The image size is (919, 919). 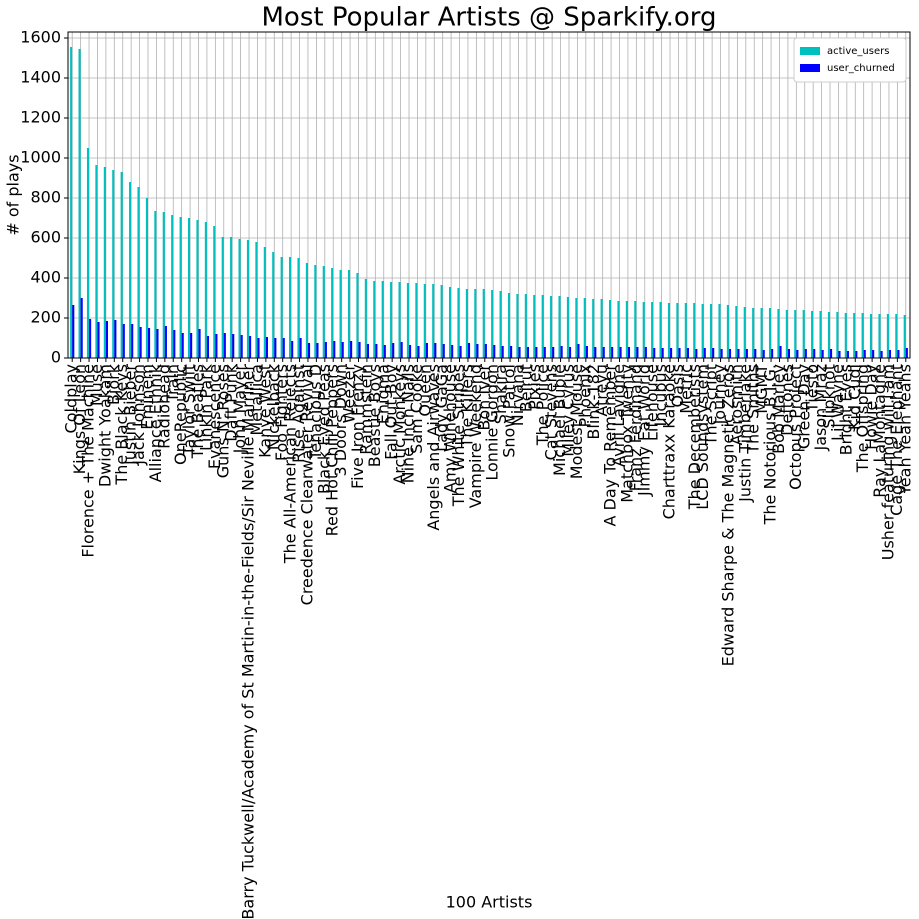 I want to click on legend-swatch, so click(x=810, y=68).